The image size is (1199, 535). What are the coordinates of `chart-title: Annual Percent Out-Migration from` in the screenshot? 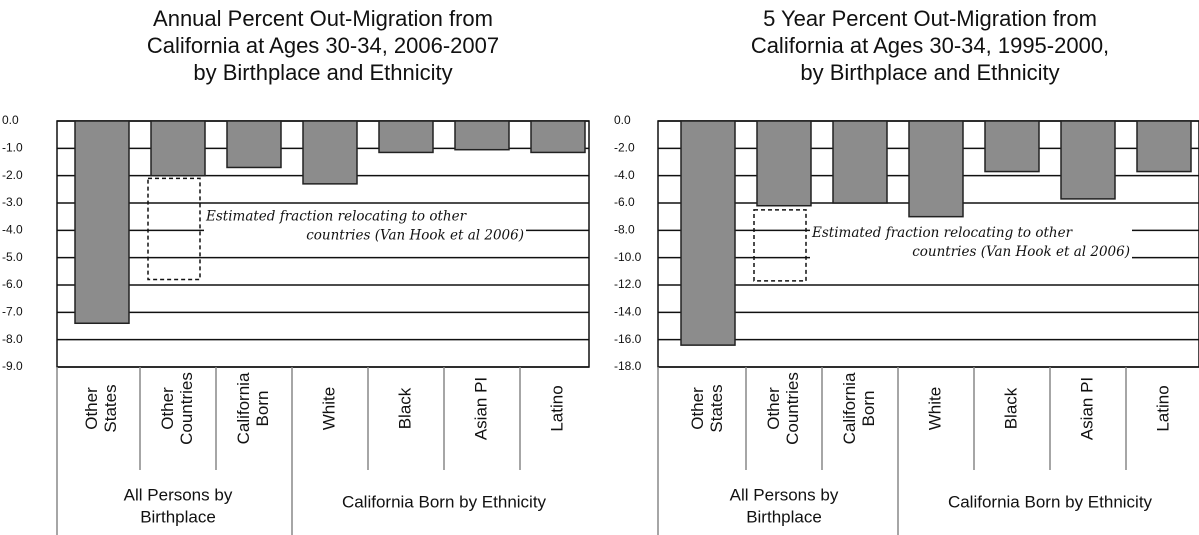 It's located at (323, 18).